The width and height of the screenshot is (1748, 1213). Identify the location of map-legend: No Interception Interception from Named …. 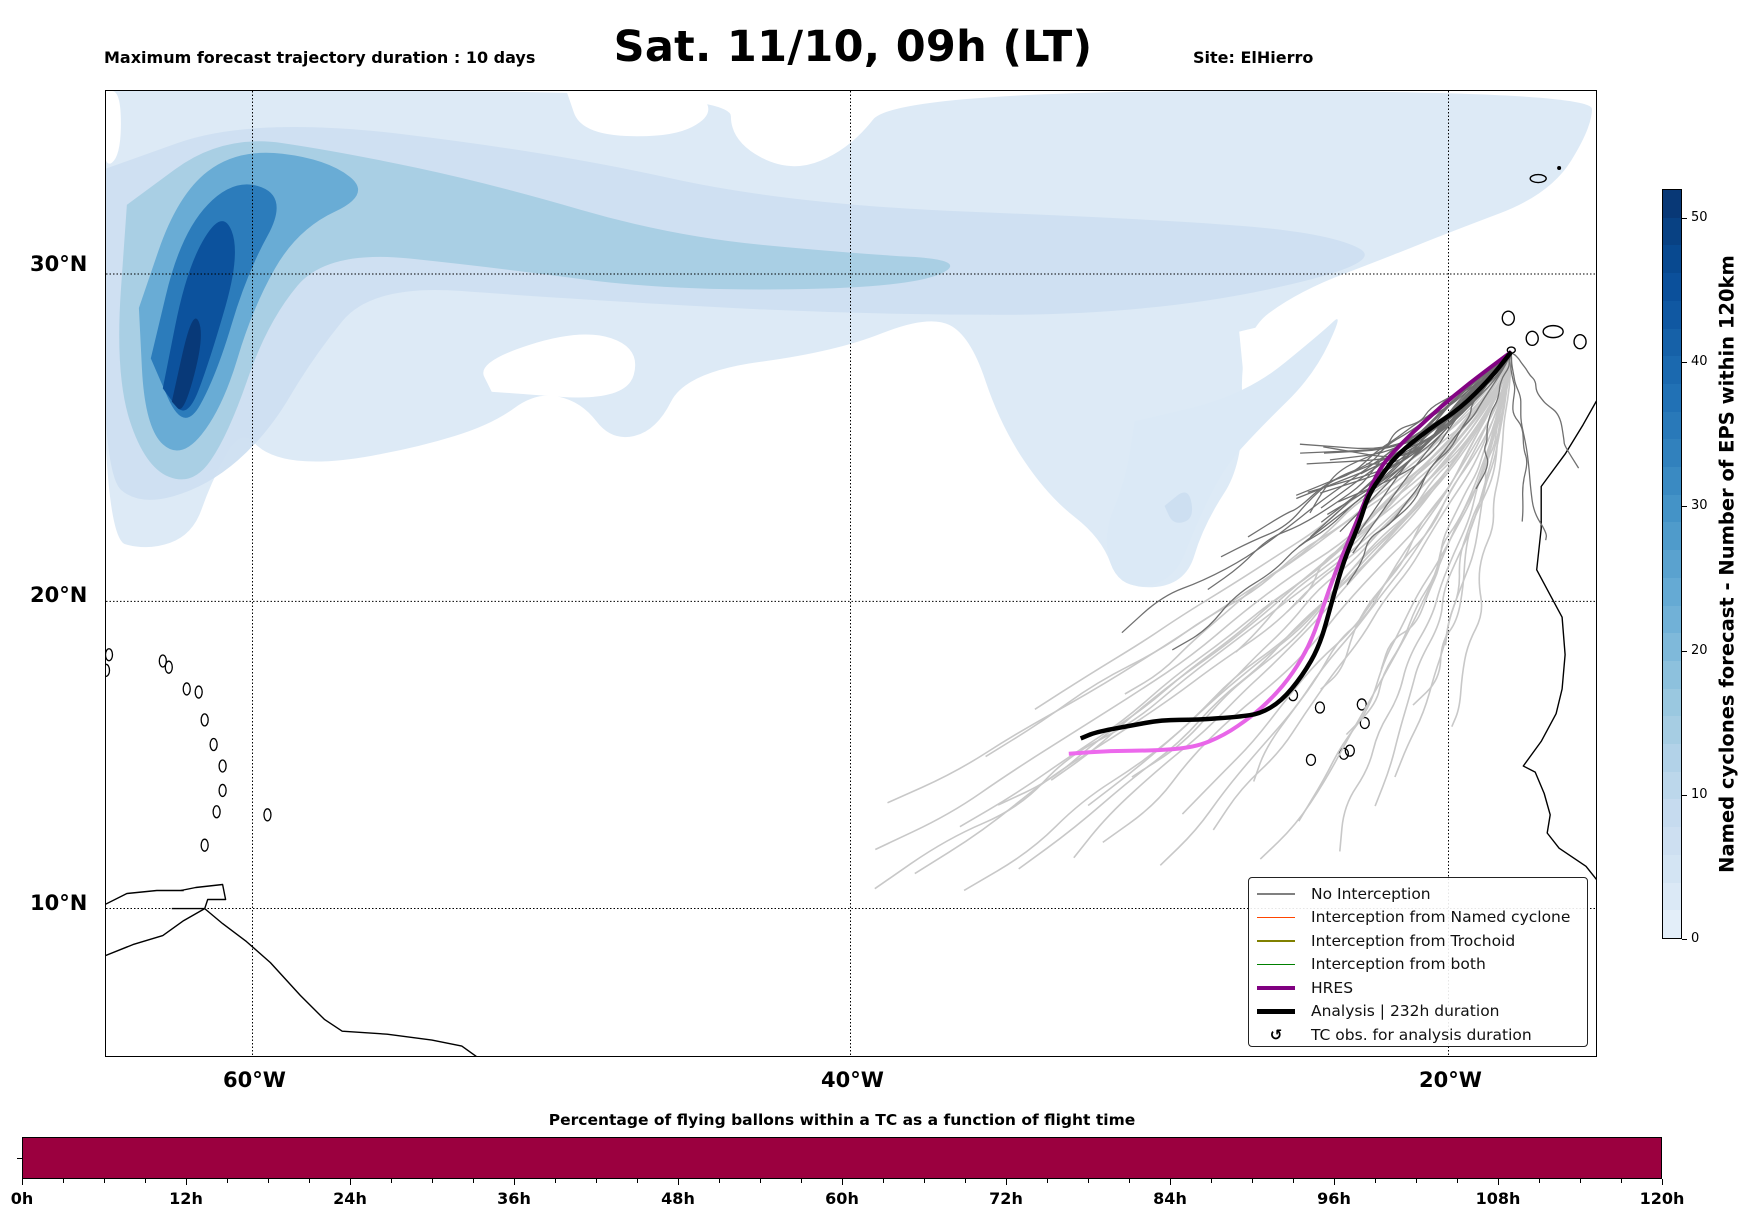
(1418, 962).